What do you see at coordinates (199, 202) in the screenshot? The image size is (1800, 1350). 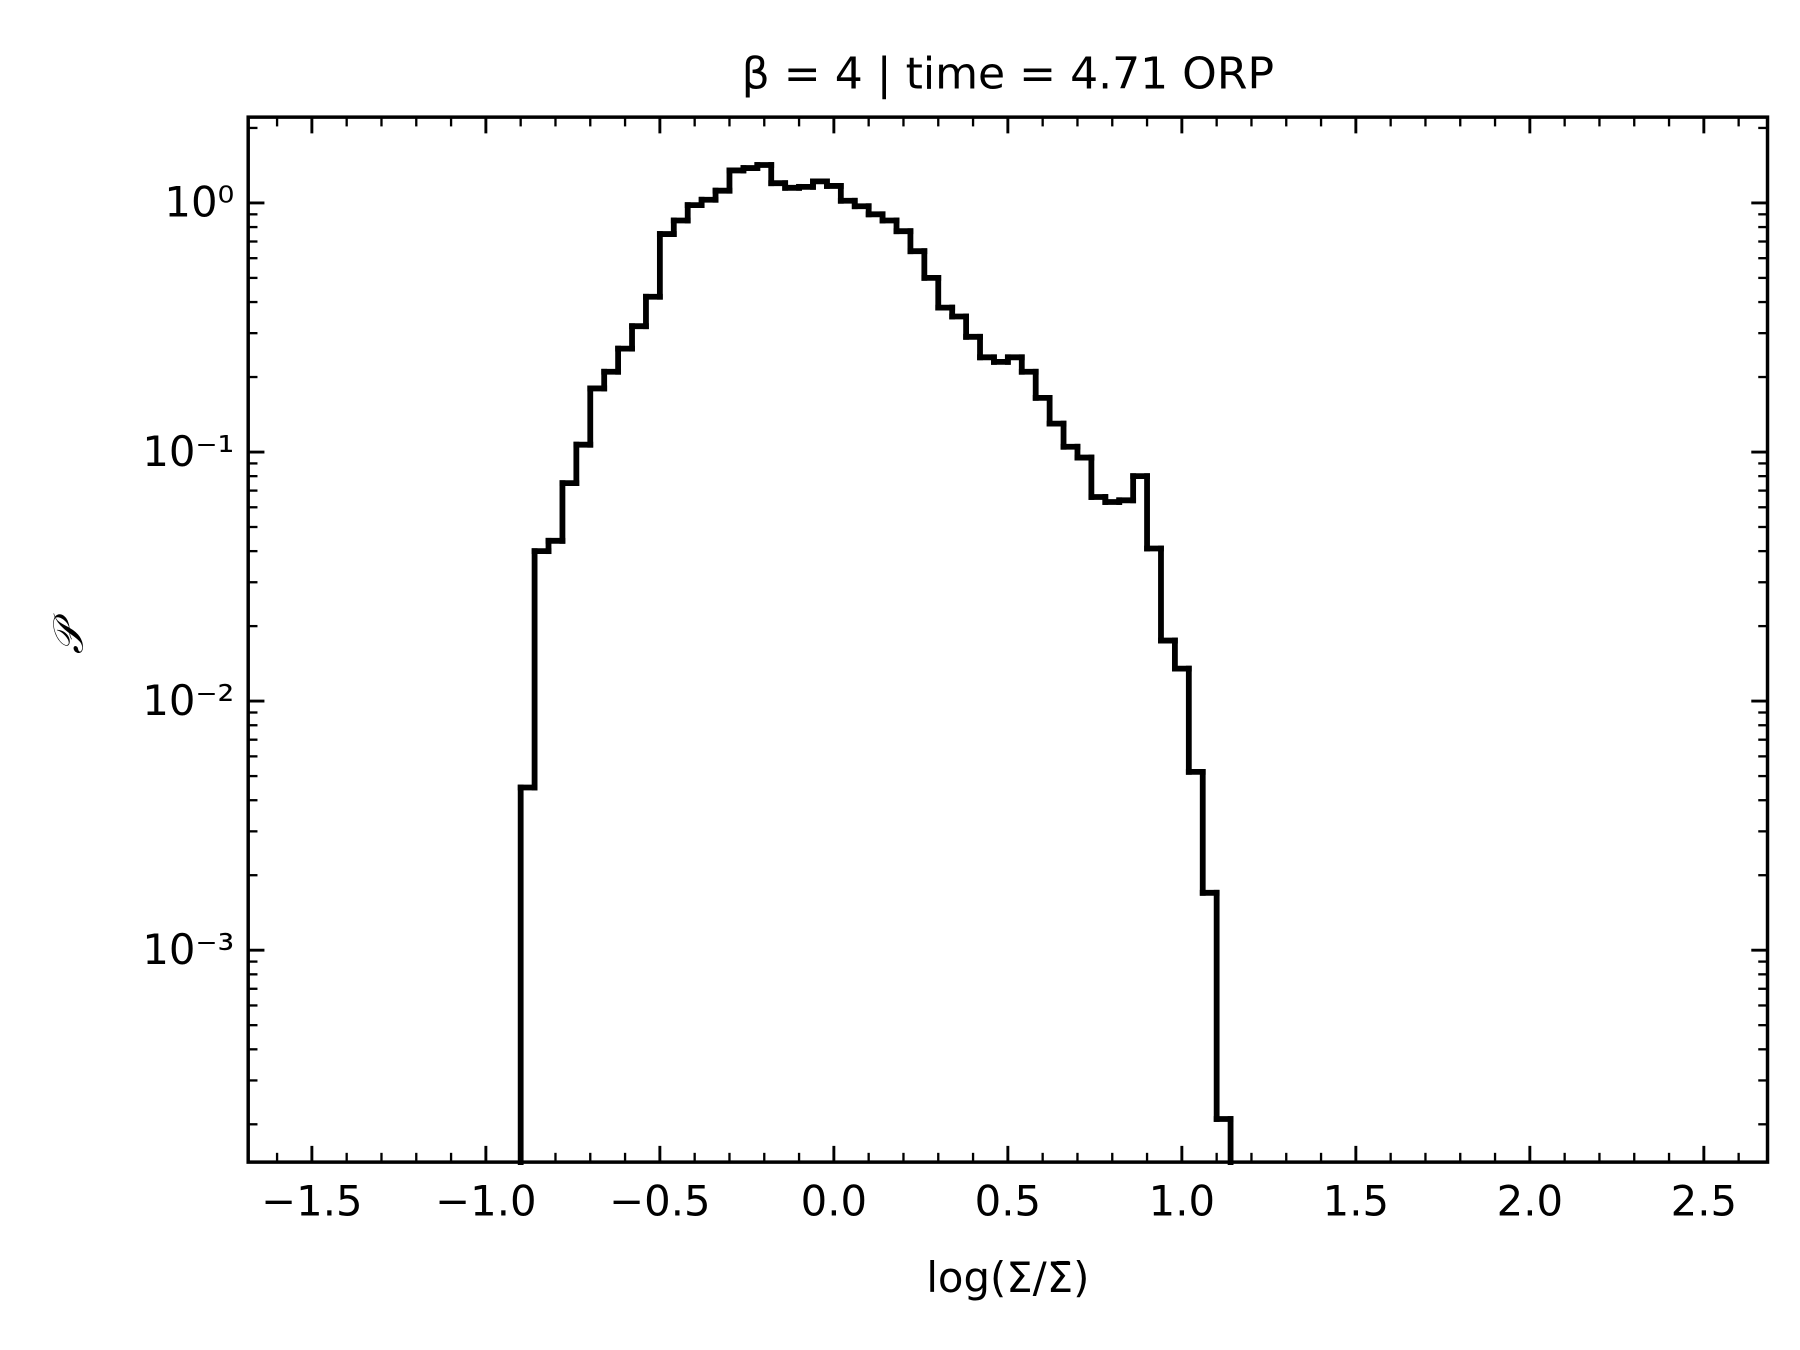 I see `y-tick-label: 10⁰` at bounding box center [199, 202].